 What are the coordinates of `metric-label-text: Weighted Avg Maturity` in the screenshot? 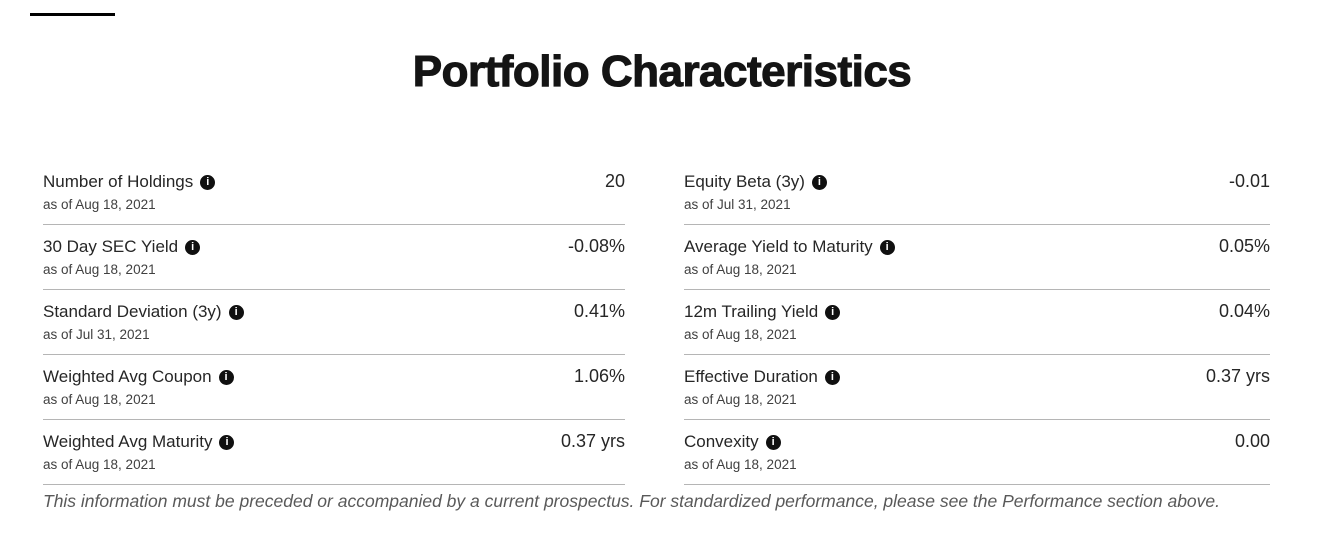 It's located at (128, 441).